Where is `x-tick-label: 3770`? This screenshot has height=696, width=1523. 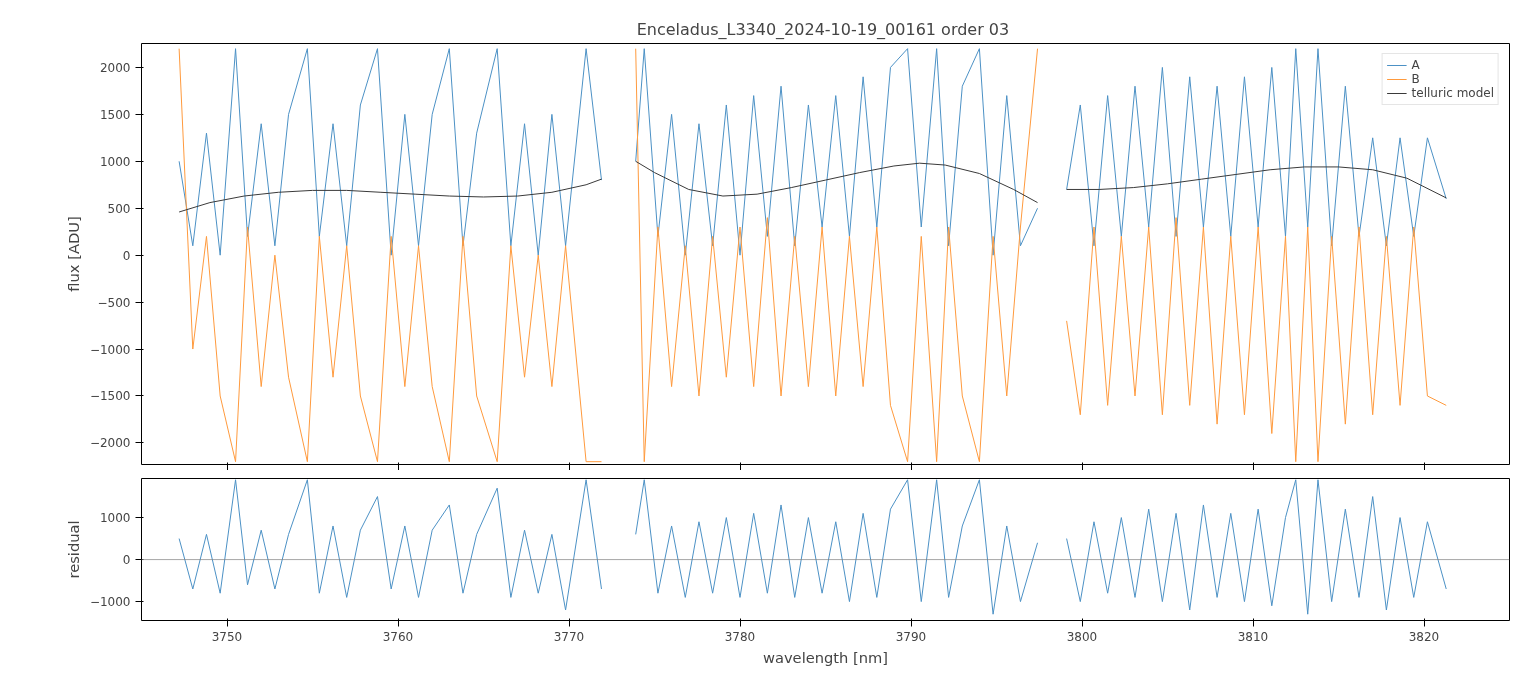 x-tick-label: 3770 is located at coordinates (569, 636).